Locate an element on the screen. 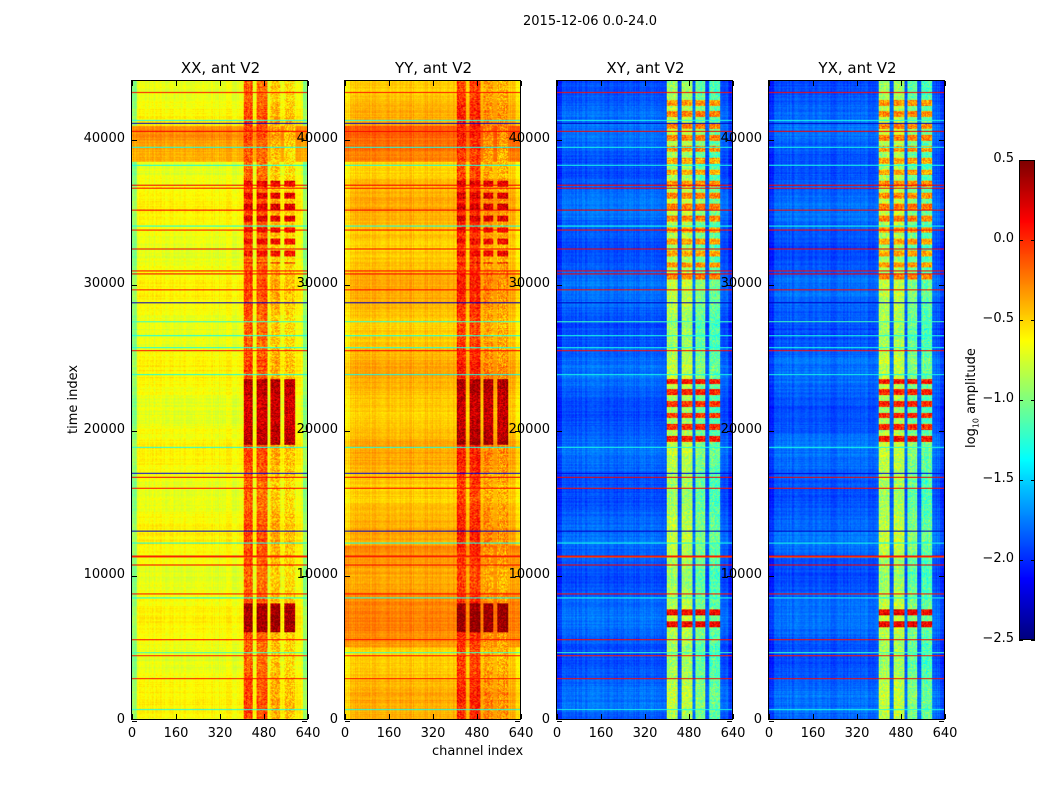 This screenshot has width=1050, height=800. y-axis-label: time index is located at coordinates (73, 399).